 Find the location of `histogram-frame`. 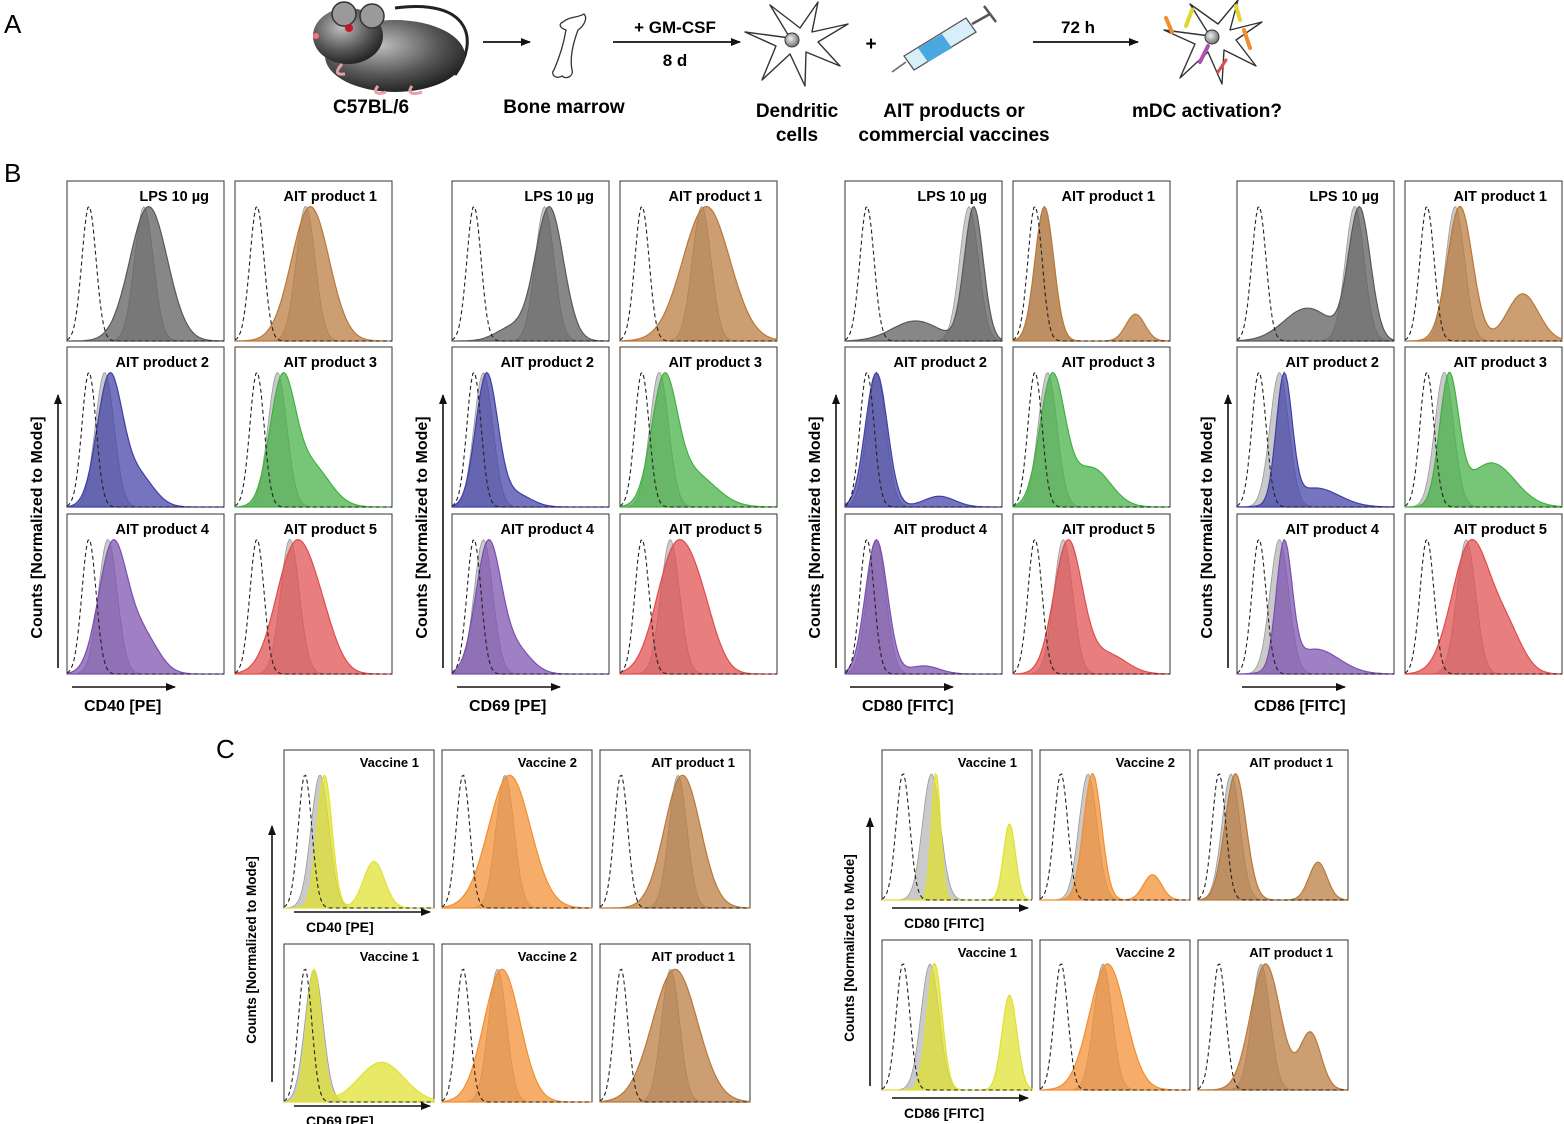

histogram-frame is located at coordinates (1115, 825).